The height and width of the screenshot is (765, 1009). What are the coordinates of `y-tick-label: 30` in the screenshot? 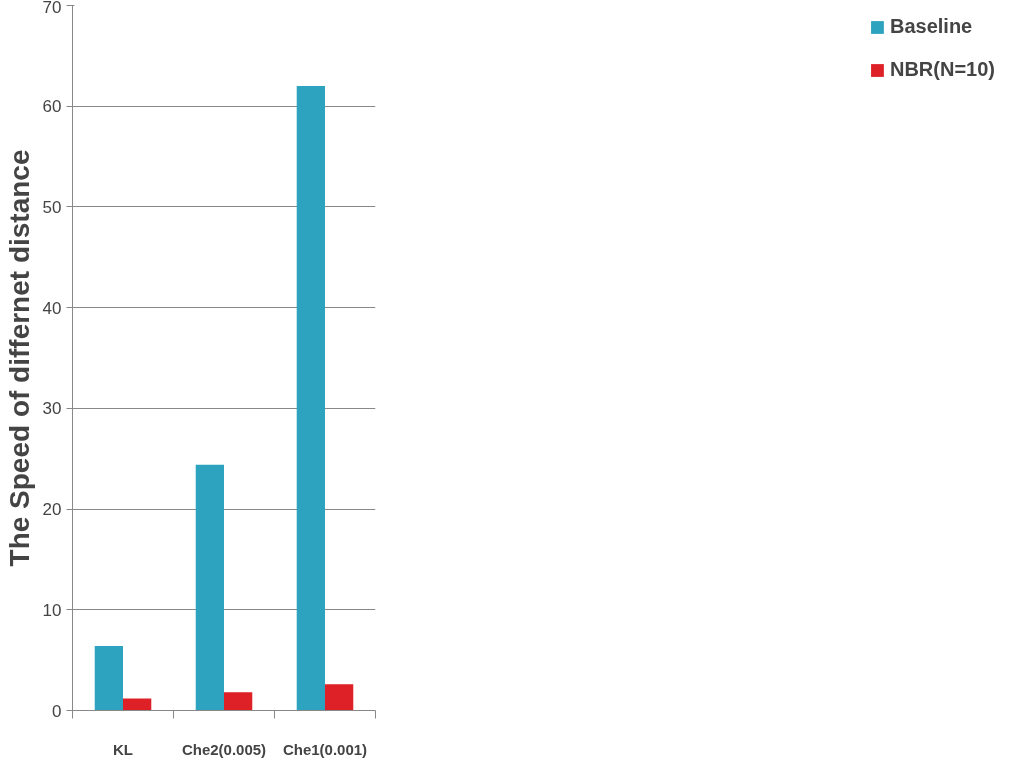 It's located at (52, 409).